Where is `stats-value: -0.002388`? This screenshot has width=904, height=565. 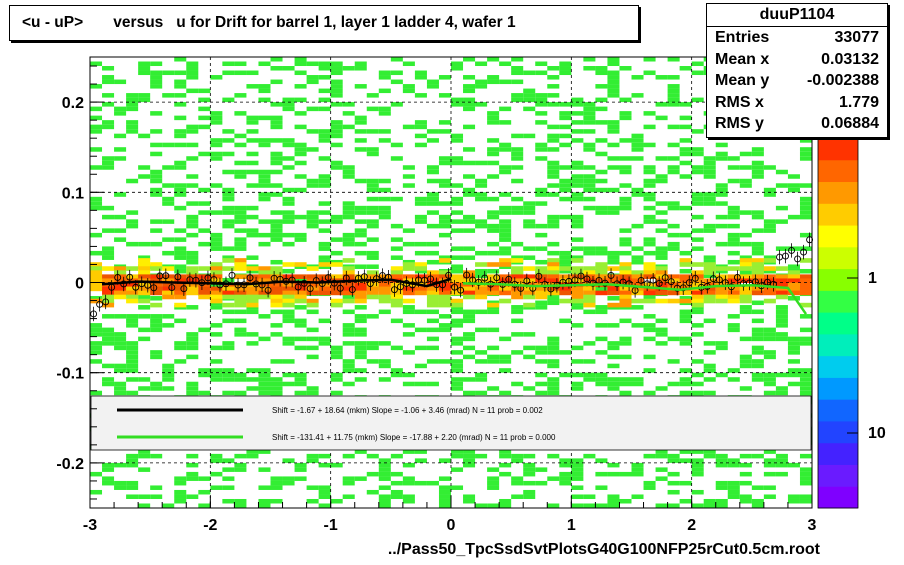 stats-value: -0.002388 is located at coordinates (842, 80).